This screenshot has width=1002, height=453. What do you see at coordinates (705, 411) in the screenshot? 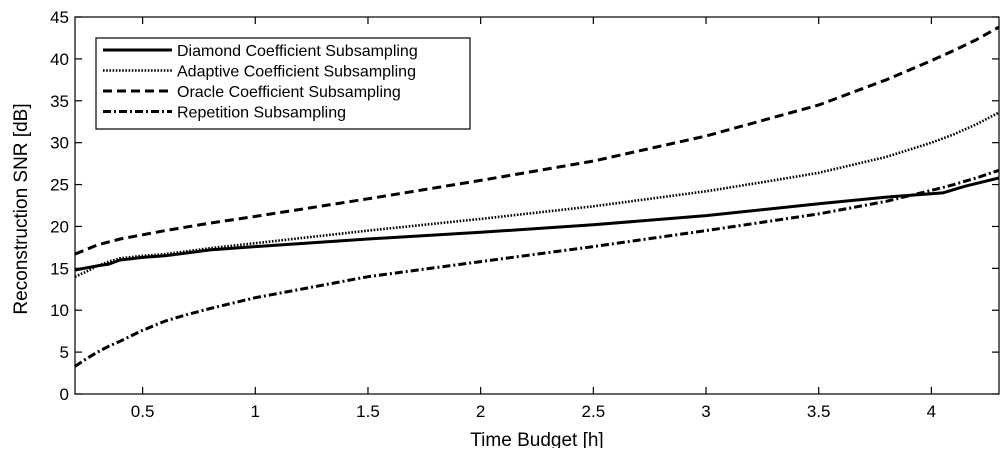
I see `x-tick-label: 3` at bounding box center [705, 411].